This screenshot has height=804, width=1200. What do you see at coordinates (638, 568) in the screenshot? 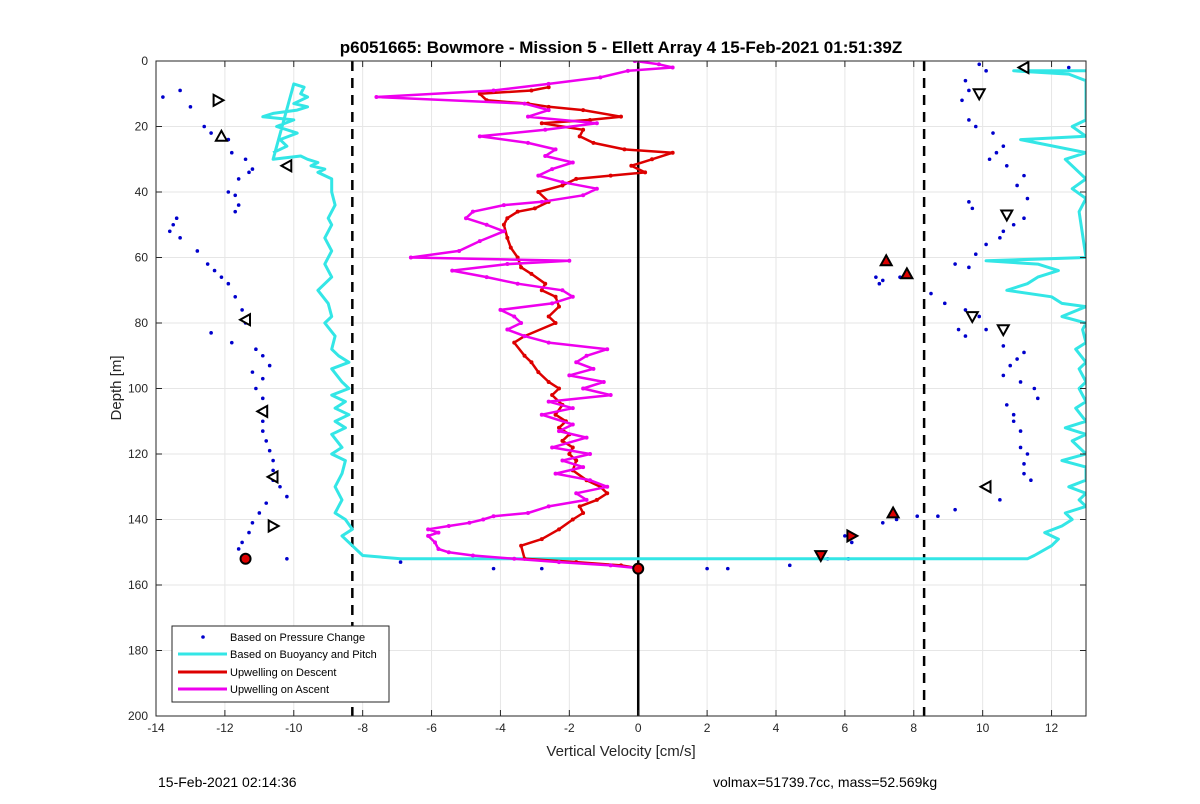
I see `star-marker` at bounding box center [638, 568].